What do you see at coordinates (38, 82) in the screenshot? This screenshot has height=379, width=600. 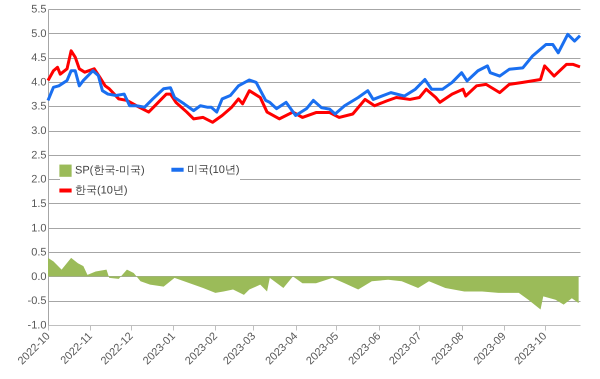 I see `y-tick-label: 4.0` at bounding box center [38, 82].